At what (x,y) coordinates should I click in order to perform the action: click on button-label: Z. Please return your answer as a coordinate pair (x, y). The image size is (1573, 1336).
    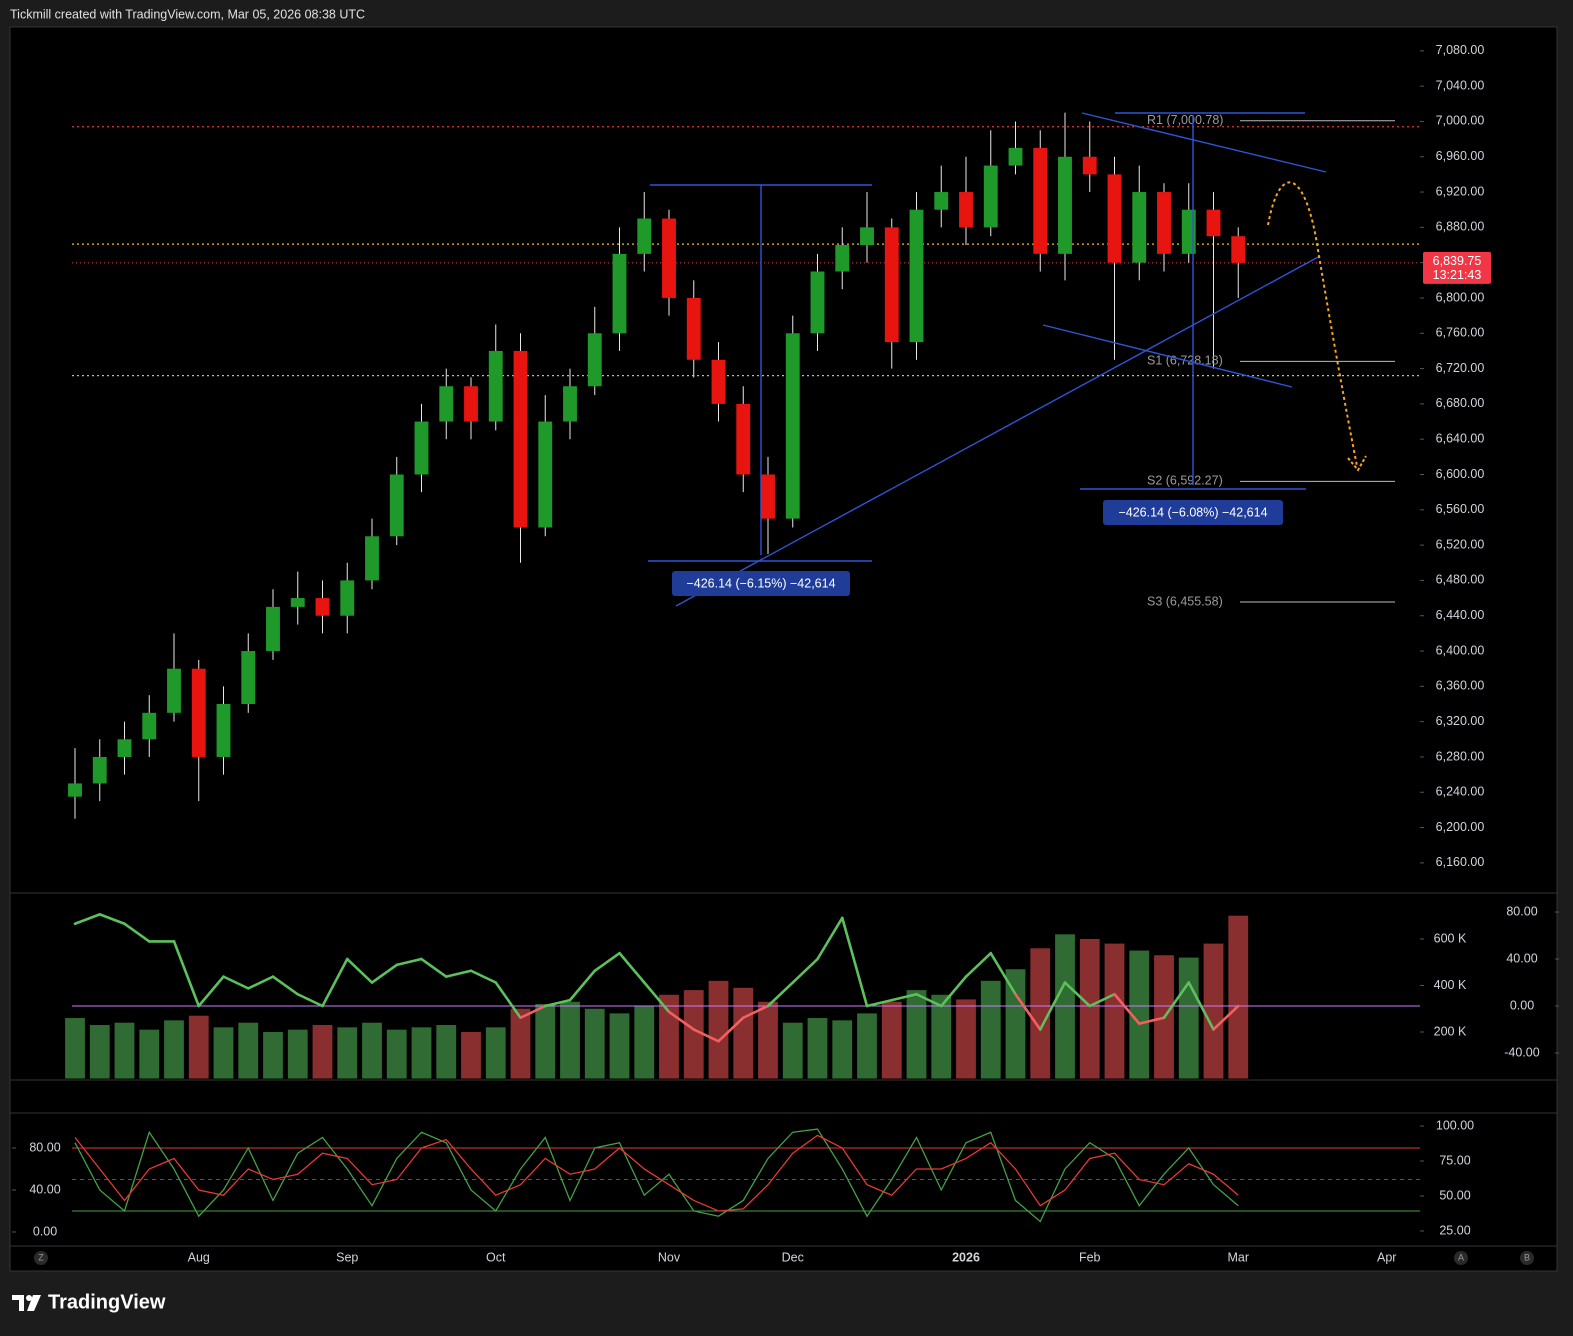
    Looking at the image, I should click on (41, 1257).